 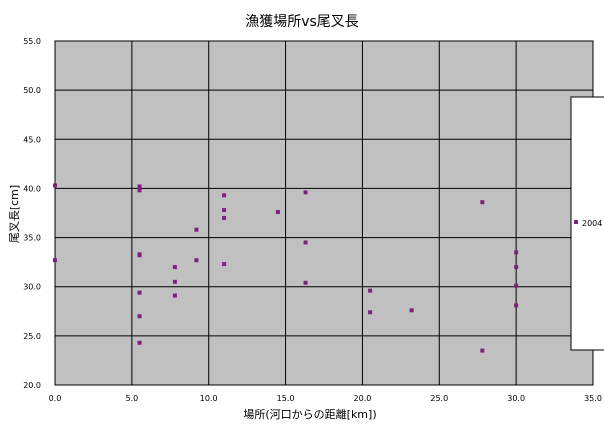 I want to click on x-tick-label: 35.0, so click(x=593, y=398).